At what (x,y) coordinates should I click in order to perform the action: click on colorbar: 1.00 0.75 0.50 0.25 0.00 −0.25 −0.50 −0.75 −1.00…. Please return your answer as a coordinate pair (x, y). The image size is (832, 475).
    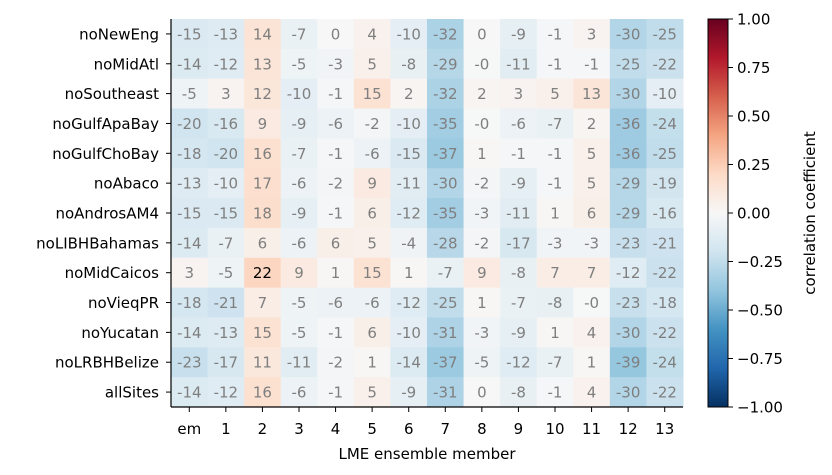
    Looking at the image, I should click on (763, 214).